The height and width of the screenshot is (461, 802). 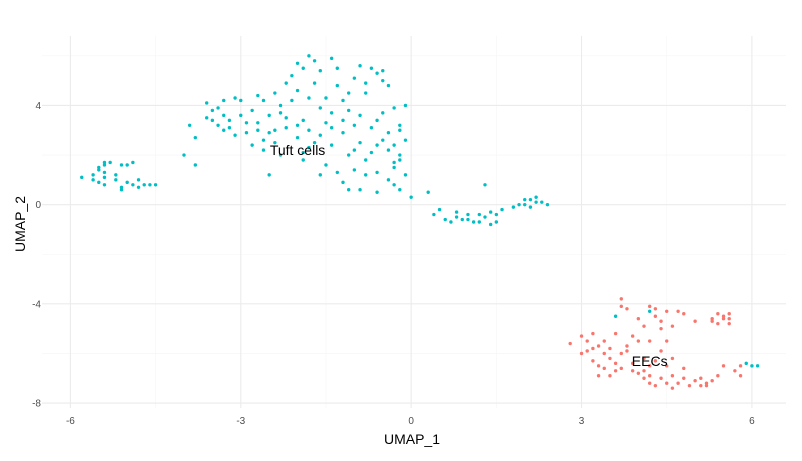 I want to click on y-tick-label: -8, so click(x=36, y=404).